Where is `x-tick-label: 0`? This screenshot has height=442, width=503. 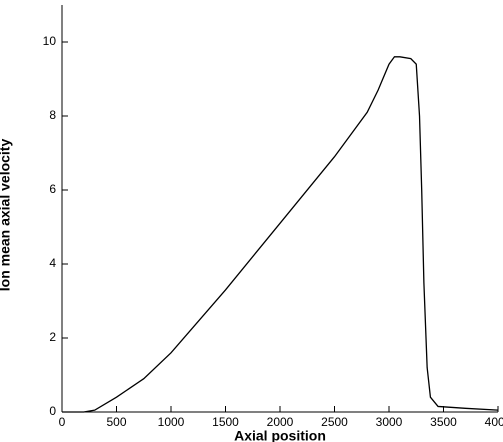
x-tick-label: 0 is located at coordinates (62, 422).